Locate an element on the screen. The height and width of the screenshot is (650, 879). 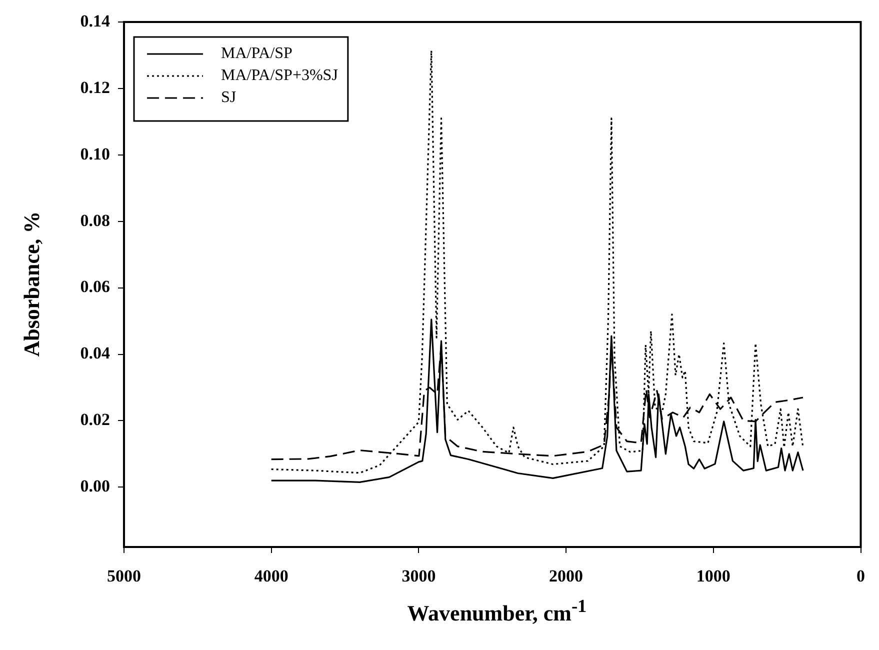
x-tick-label: 3000 is located at coordinates (419, 576).